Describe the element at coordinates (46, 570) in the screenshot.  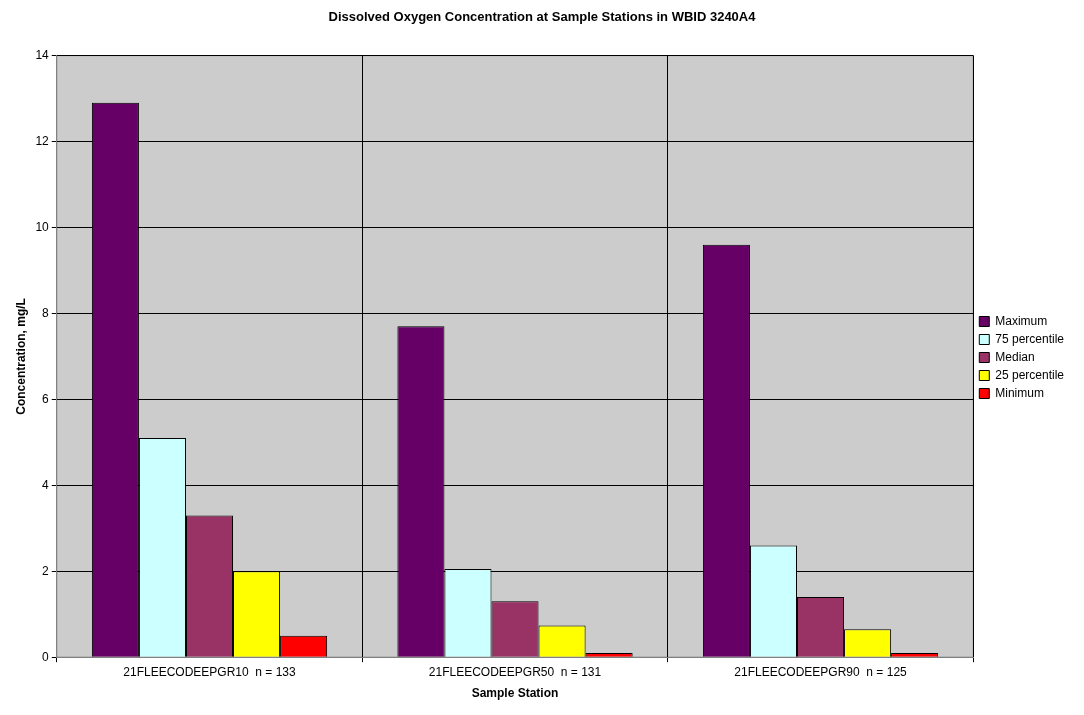
I see `y-tick-label: 2` at that location.